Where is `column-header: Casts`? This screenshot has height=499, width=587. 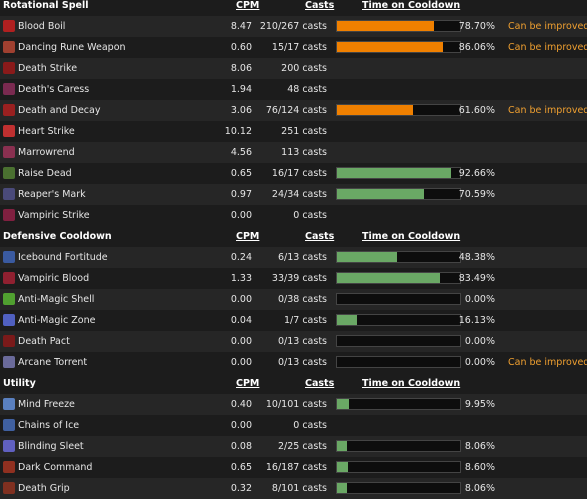 column-header: Casts is located at coordinates (320, 236).